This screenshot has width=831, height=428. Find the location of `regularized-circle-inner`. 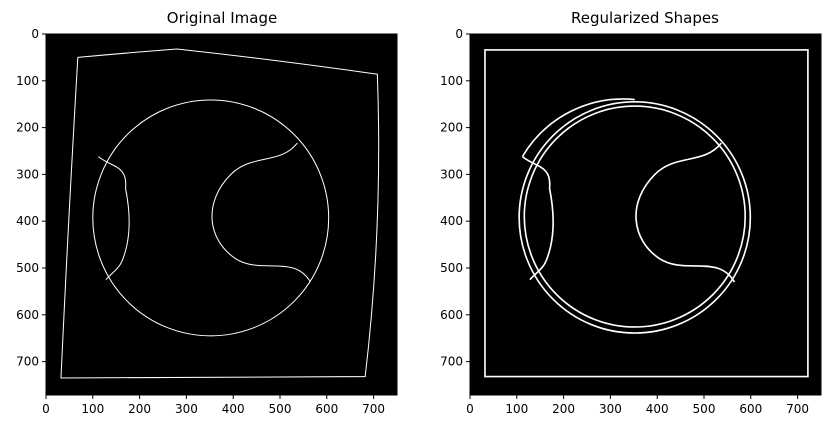

regularized-circle-inner is located at coordinates (635, 216).